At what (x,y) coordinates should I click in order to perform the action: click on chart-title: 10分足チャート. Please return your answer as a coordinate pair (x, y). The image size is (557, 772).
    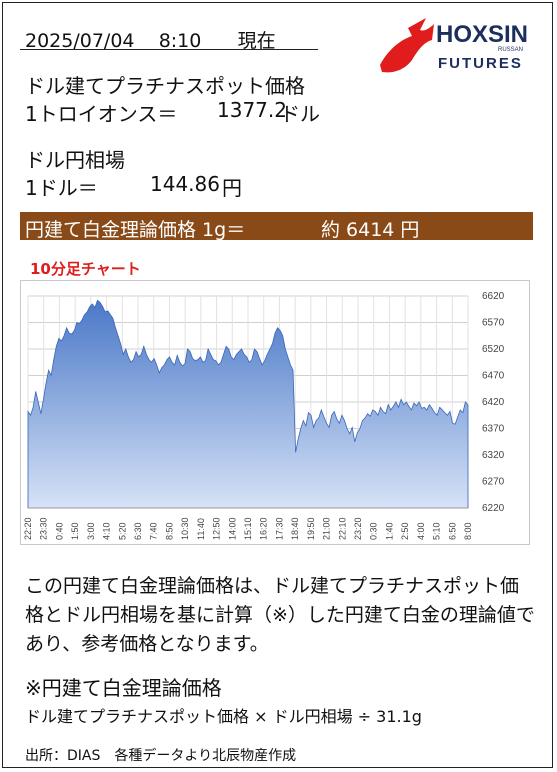
    Looking at the image, I should click on (85, 269).